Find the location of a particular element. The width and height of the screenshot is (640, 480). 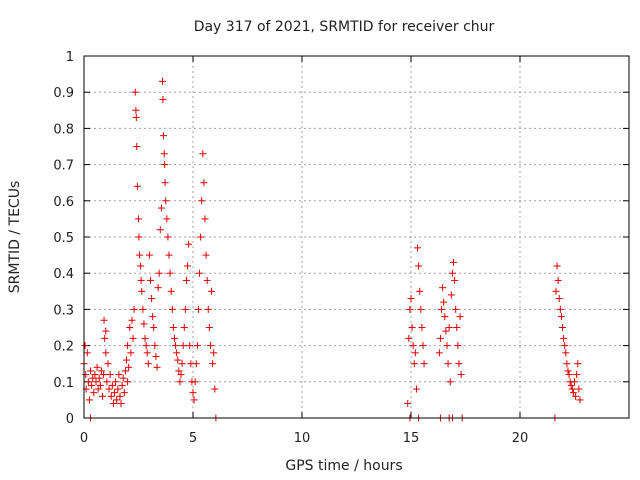

y-tick-label: 0.9 is located at coordinates (63, 93).